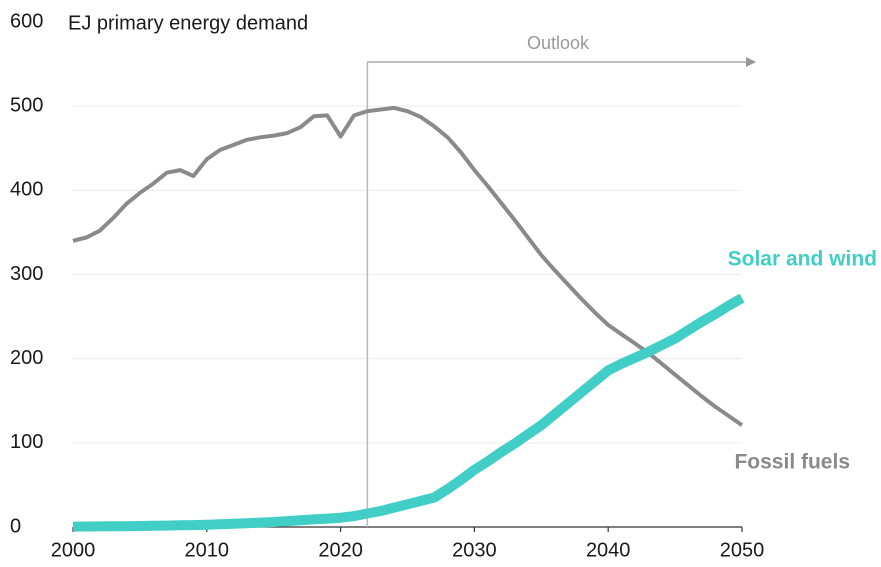  Describe the element at coordinates (15, 526) in the screenshot. I see `y-tick-label: 0` at that location.